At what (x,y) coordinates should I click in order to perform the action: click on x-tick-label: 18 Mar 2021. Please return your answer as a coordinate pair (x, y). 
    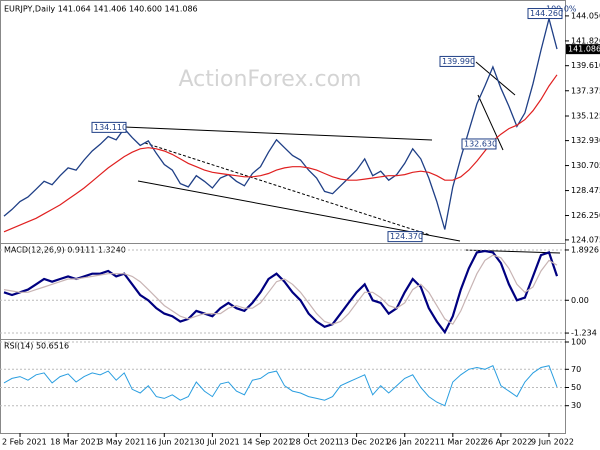
    Looking at the image, I should click on (75, 442).